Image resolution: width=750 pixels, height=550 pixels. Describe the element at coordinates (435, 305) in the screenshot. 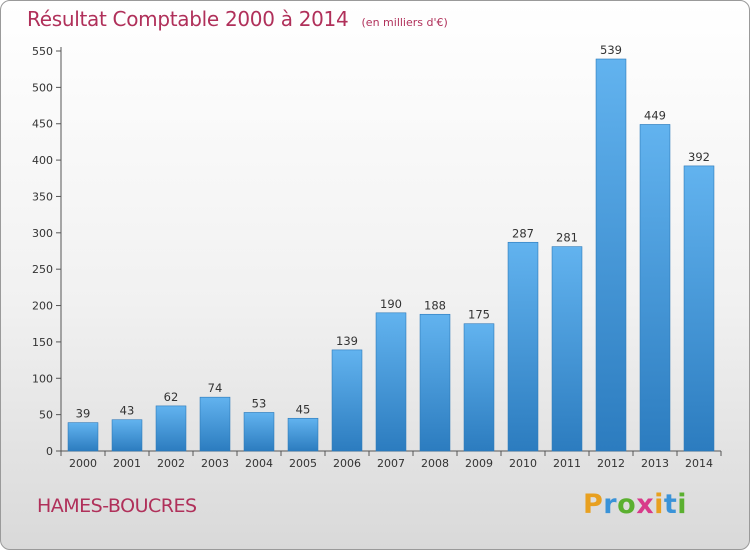

I see `value-label-2008: 188` at that location.